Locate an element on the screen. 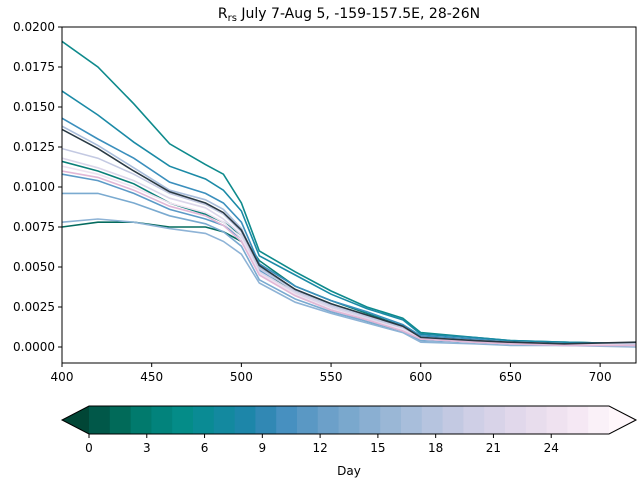  x-tick-label: 600 is located at coordinates (420, 377).